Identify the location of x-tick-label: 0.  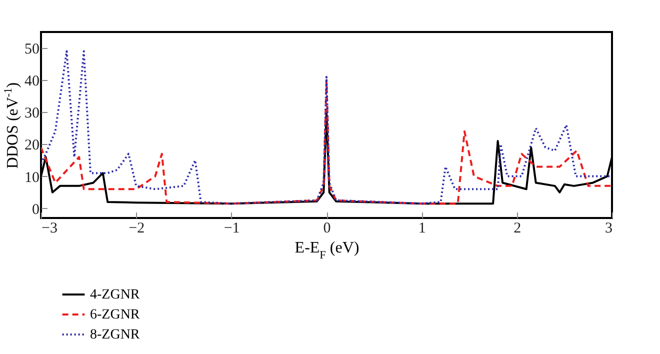
(327, 228).